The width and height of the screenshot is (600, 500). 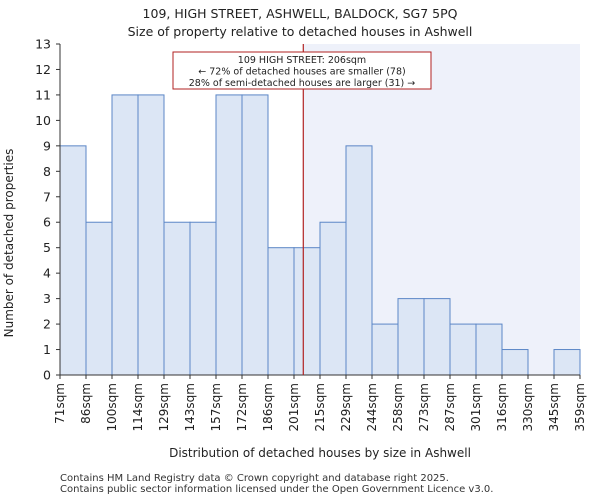 I want to click on x-tick-label: 273sqm, so click(x=424, y=407).